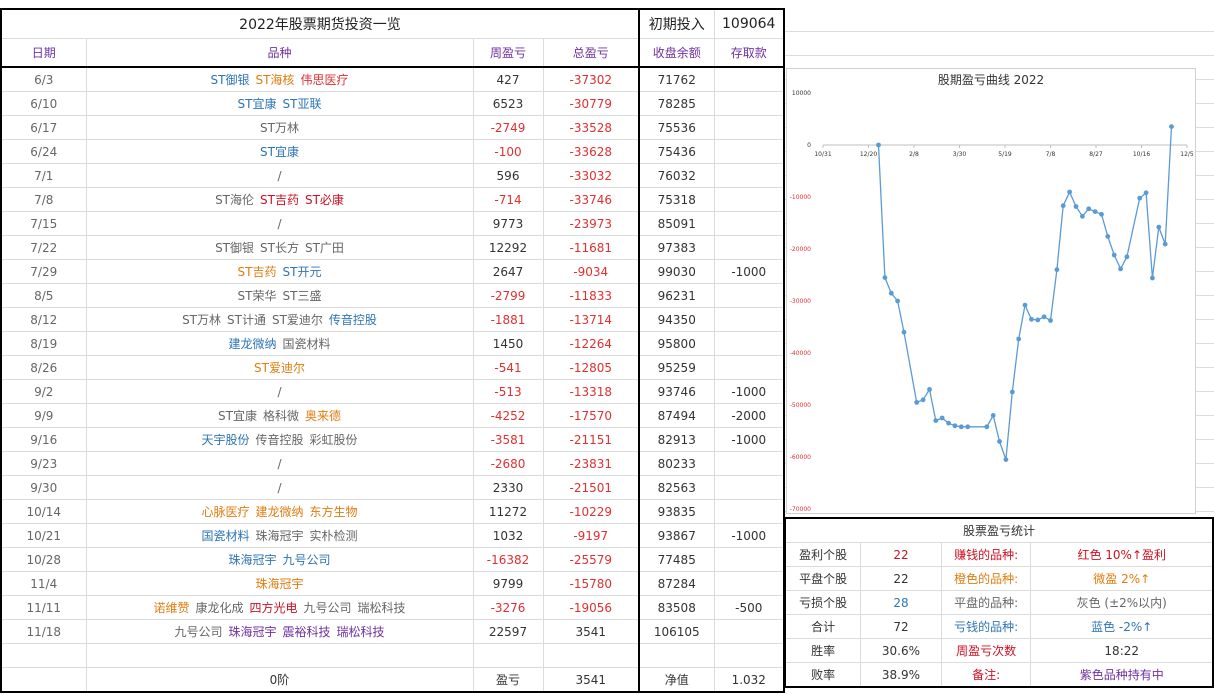  I want to click on stats-title: 股票盈亏统计, so click(999, 530).